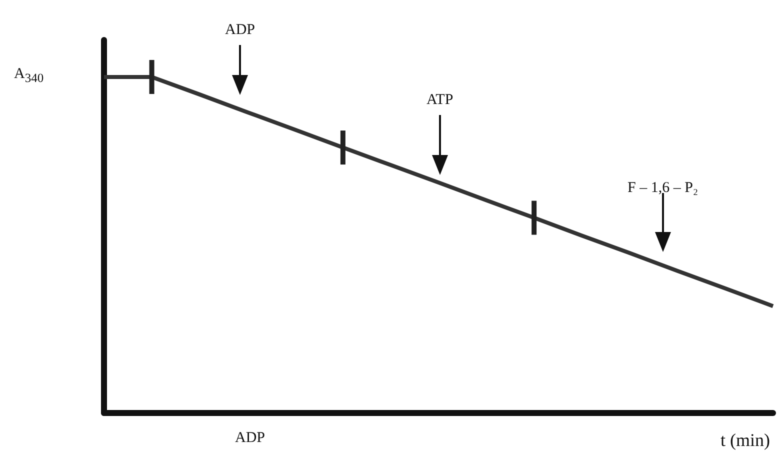 Image resolution: width=784 pixels, height=459 pixels. What do you see at coordinates (663, 188) in the screenshot?
I see `annotation: F – 1,6 – P₂` at bounding box center [663, 188].